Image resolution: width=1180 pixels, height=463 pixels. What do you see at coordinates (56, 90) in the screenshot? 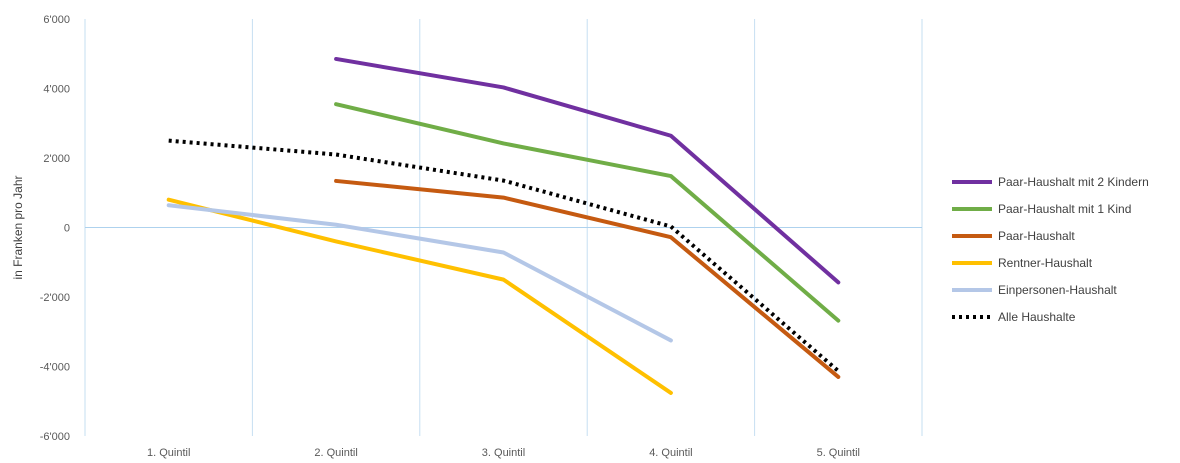
I see `y-tick-label: 4'000` at bounding box center [56, 90].